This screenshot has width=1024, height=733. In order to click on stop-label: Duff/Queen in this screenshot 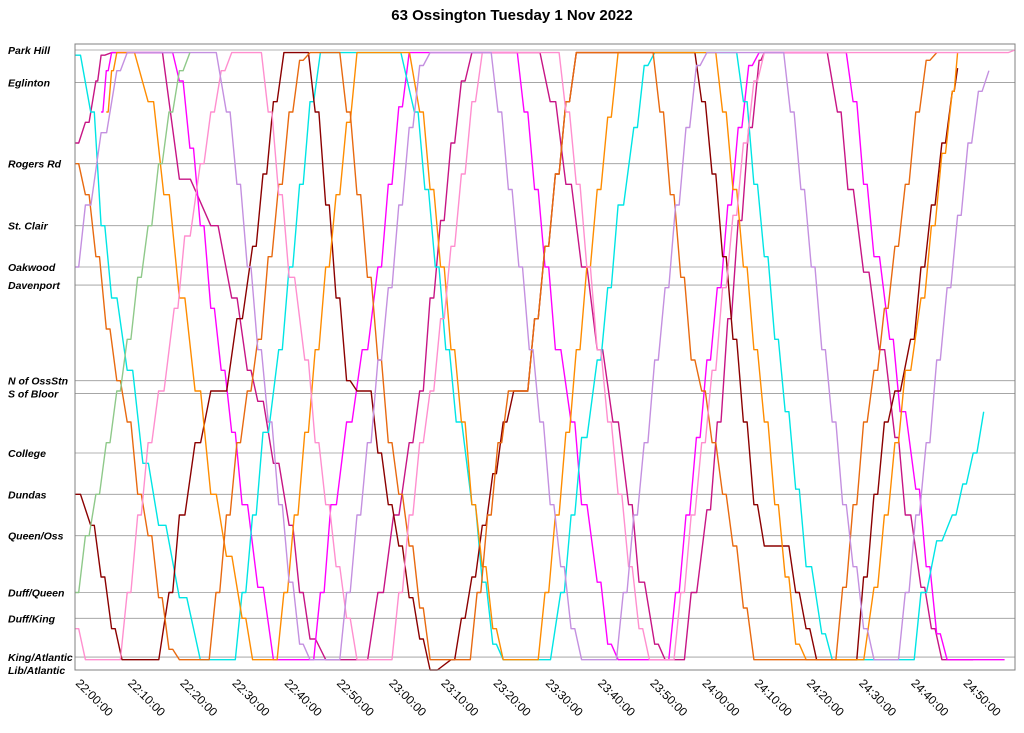, I will do `click(36, 594)`.